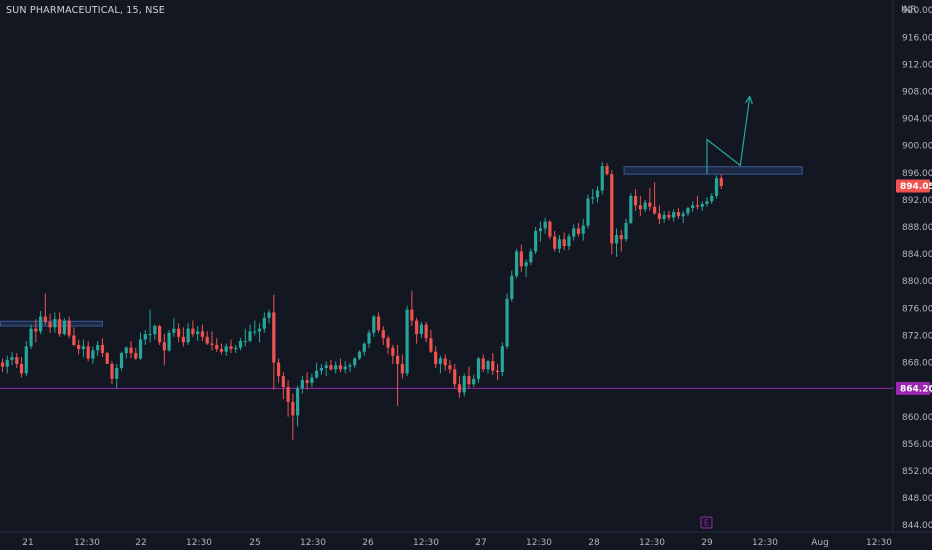 The height and width of the screenshot is (550, 932). I want to click on time-tick-label: 27, so click(480, 543).